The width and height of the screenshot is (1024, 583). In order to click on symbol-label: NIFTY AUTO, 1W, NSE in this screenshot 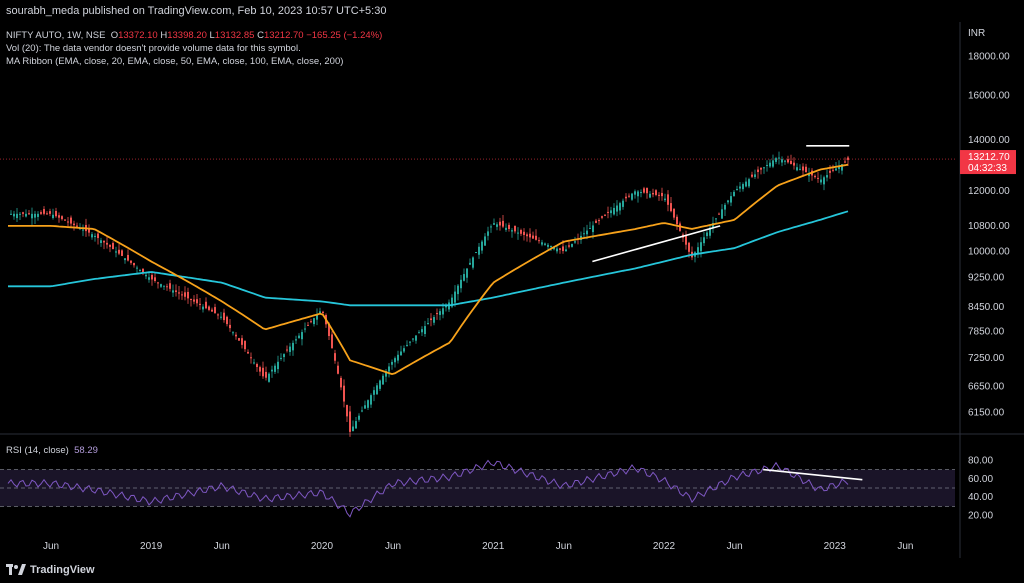, I will do `click(56, 35)`.